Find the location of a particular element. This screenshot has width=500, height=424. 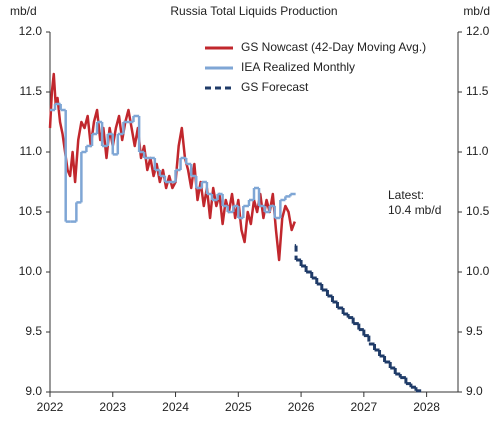

y2-tick-label: 11.5 is located at coordinates (477, 91).